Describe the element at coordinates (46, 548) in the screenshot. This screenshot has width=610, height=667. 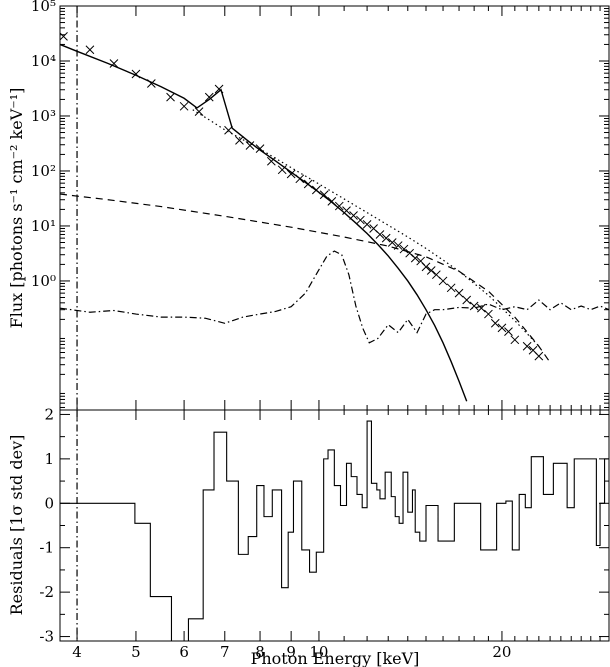
I see `residuals-tick-label: -1` at that location.